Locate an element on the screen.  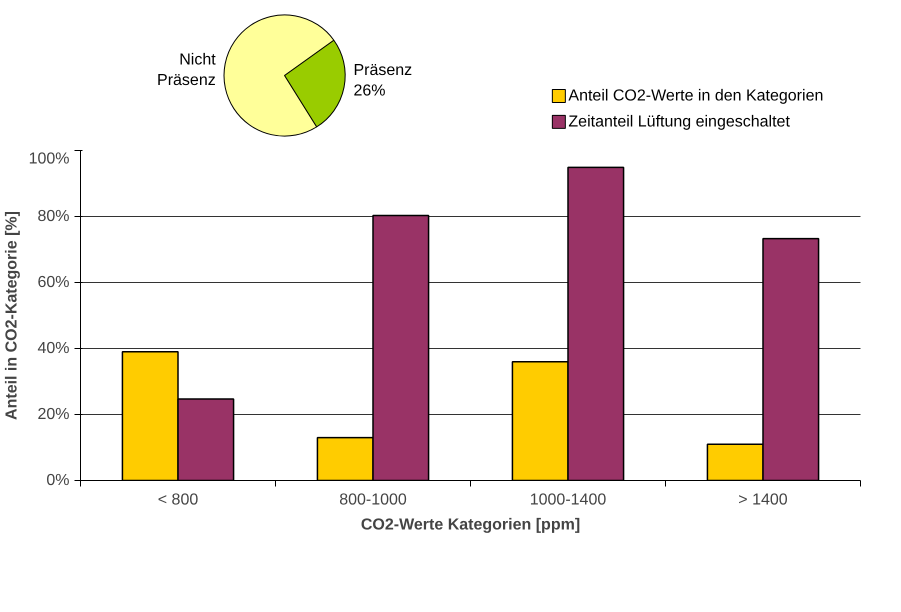
slice-label: Präsenz is located at coordinates (382, 71).